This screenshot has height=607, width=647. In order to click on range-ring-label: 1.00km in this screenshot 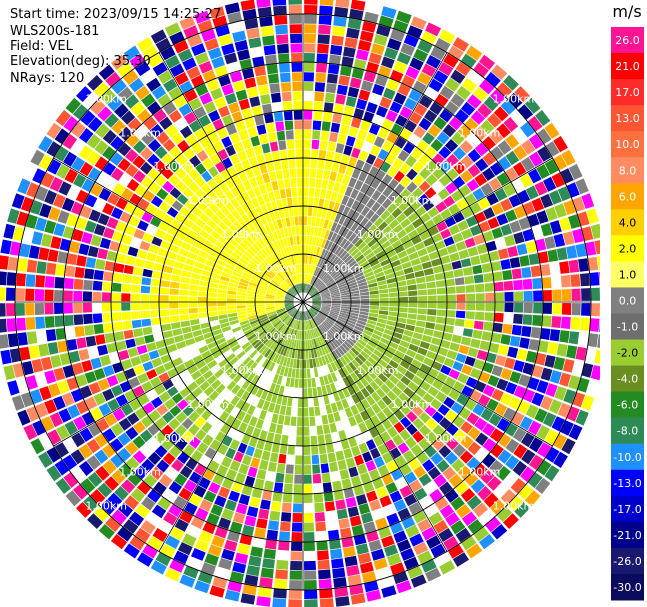, I will do `click(412, 200)`.